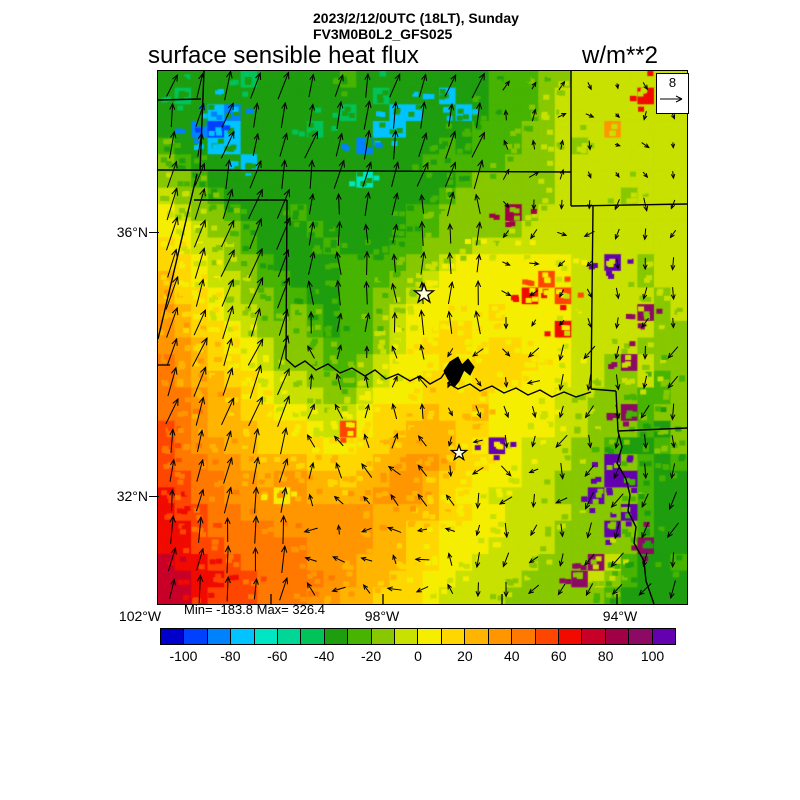 The width and height of the screenshot is (800, 800). I want to click on lat-edge-tick, so click(154, 232).